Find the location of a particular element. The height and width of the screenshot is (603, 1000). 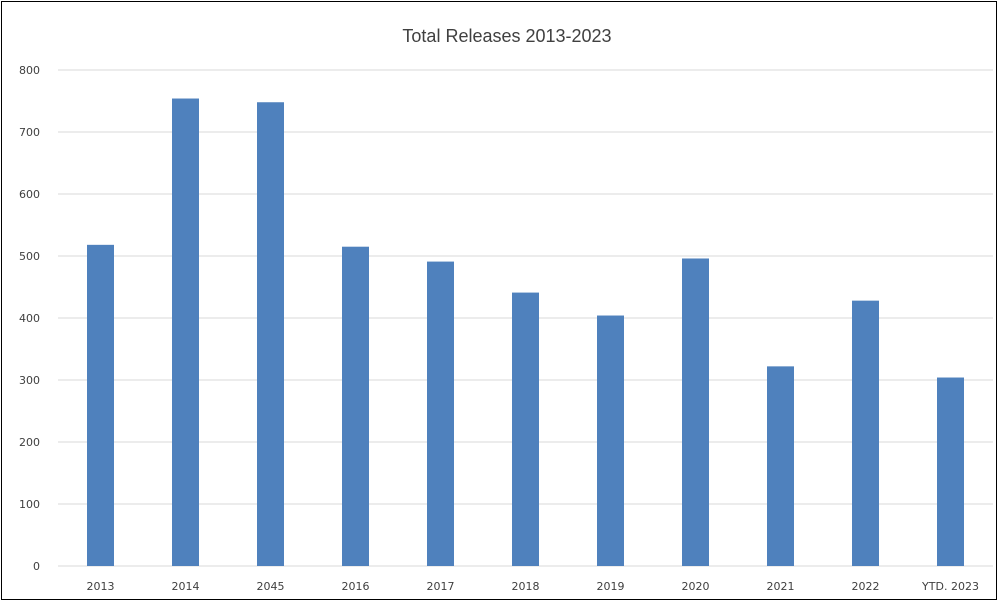

bar-2021 is located at coordinates (780, 466).